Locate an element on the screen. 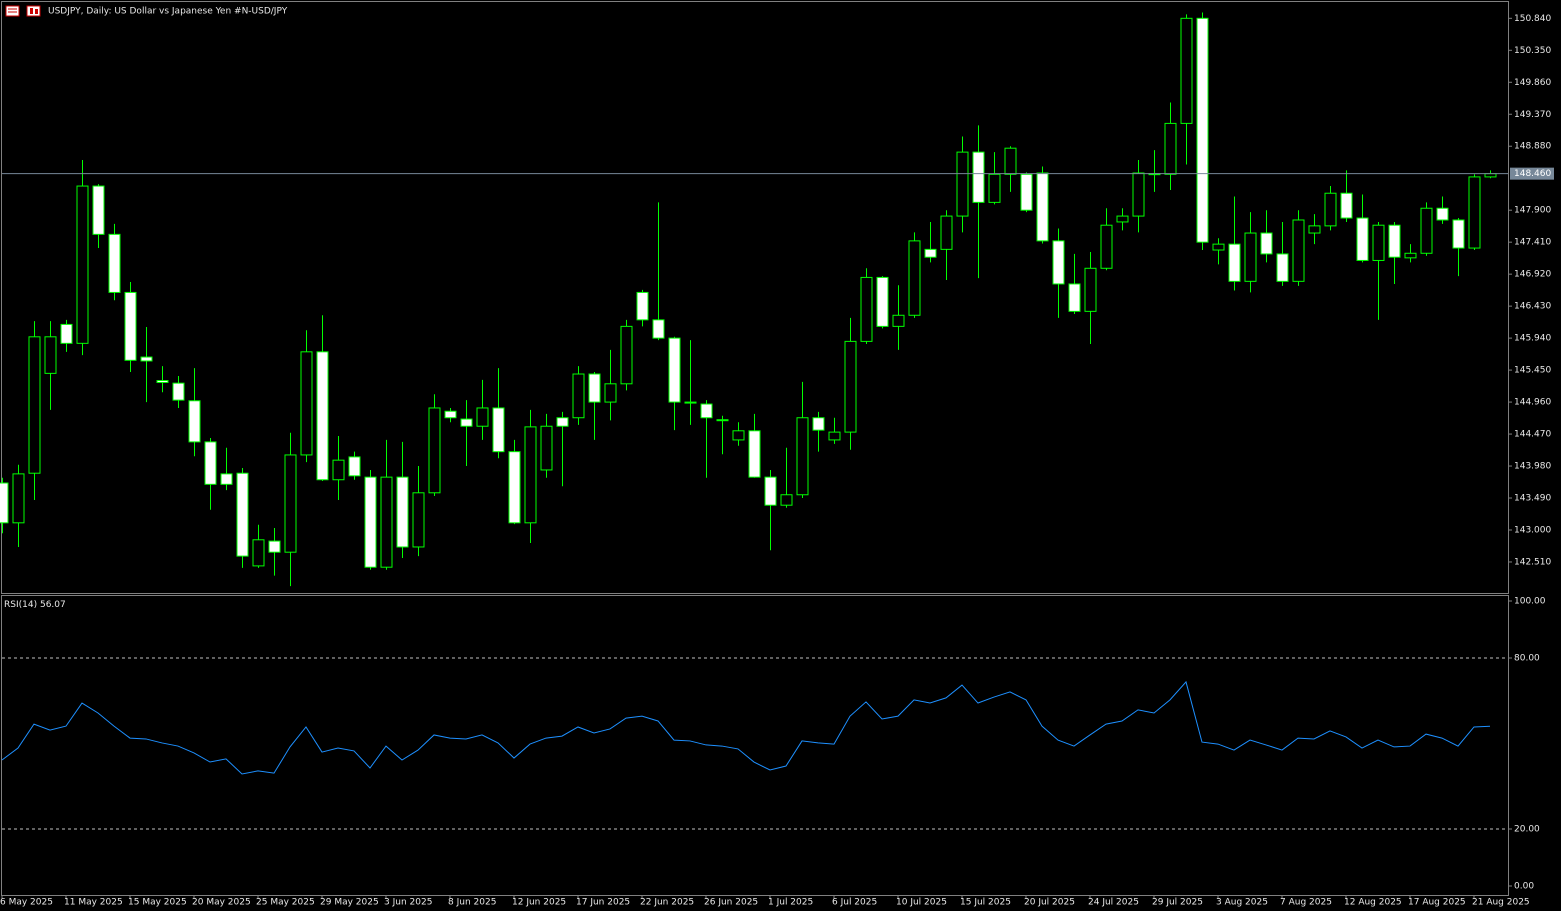 The height and width of the screenshot is (911, 1561). y-tick-label: 20.00 is located at coordinates (1527, 830).